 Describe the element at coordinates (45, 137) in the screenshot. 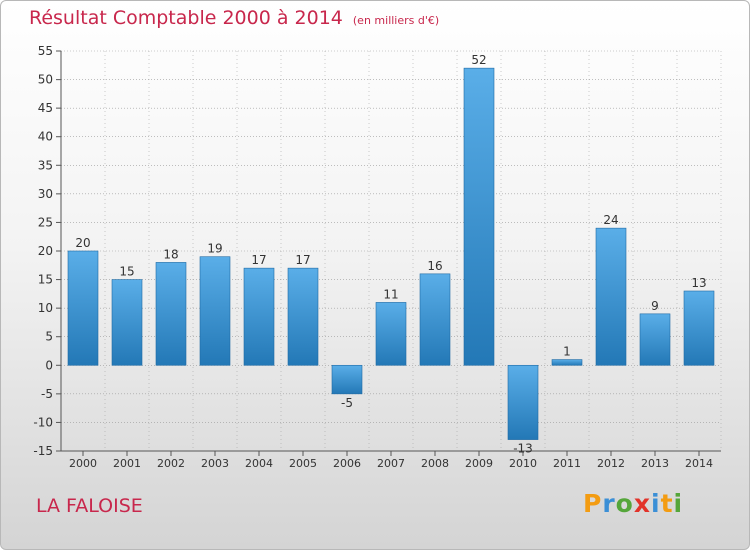

I see `y-tick-label: 40` at that location.